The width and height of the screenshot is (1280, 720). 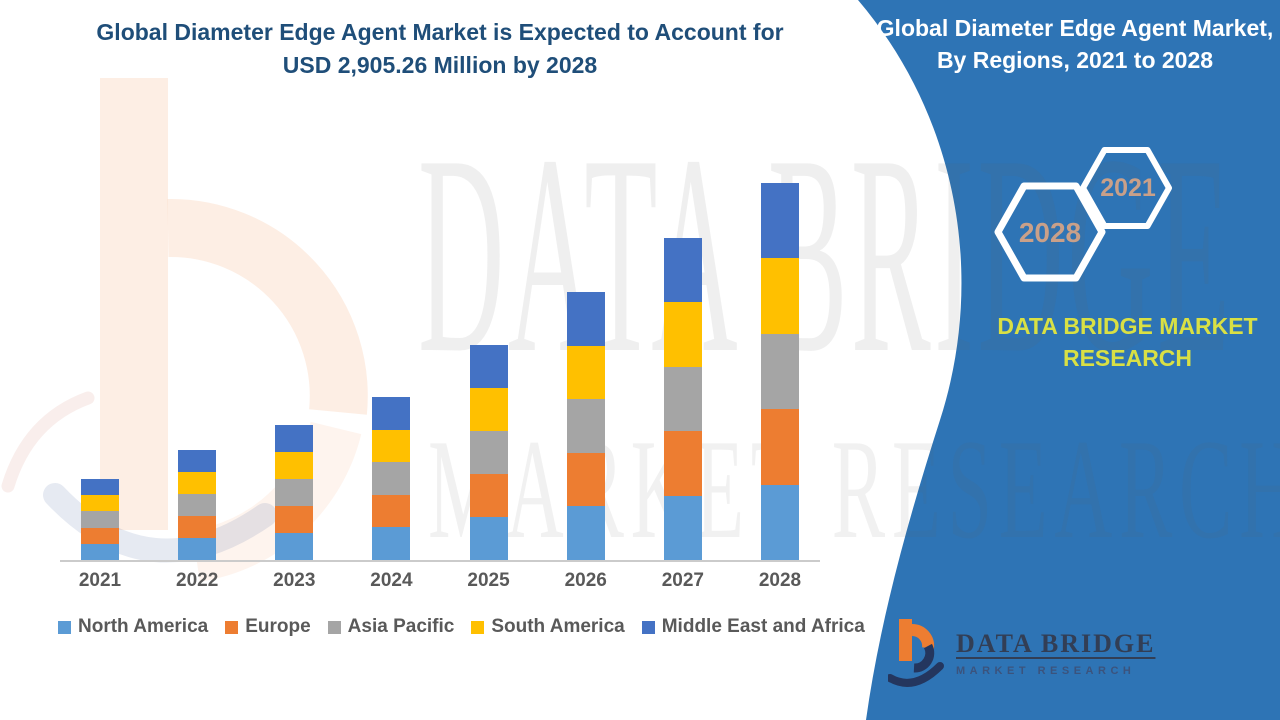 What do you see at coordinates (1046, 671) in the screenshot?
I see `footer-logo-sub: MARKET RESEARCH` at bounding box center [1046, 671].